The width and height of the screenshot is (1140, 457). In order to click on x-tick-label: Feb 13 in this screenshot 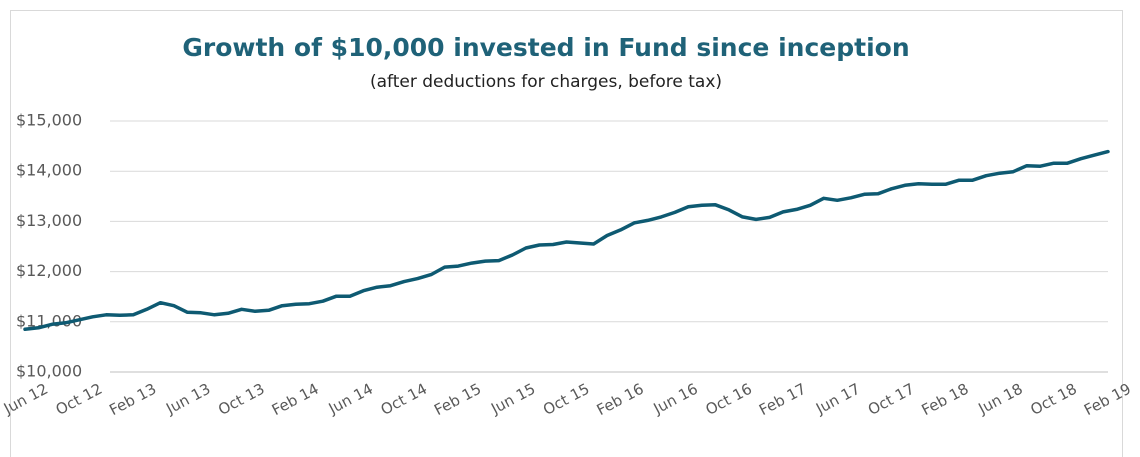, I will do `click(132, 400)`.